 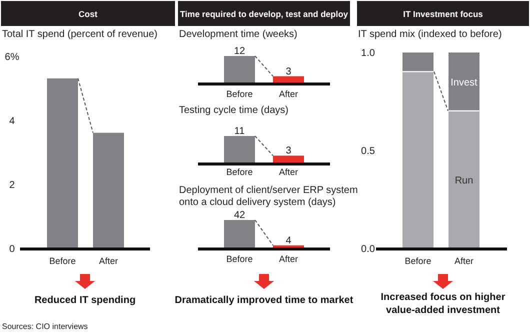 I want to click on y-tick-label: 6%, so click(x=12, y=57).